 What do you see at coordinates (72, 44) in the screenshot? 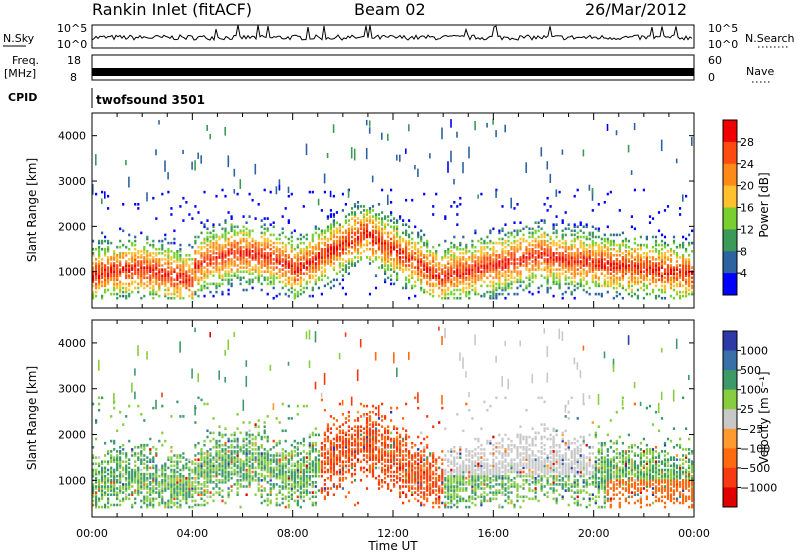
I see `noise-tick-bottom: 10^0` at bounding box center [72, 44].